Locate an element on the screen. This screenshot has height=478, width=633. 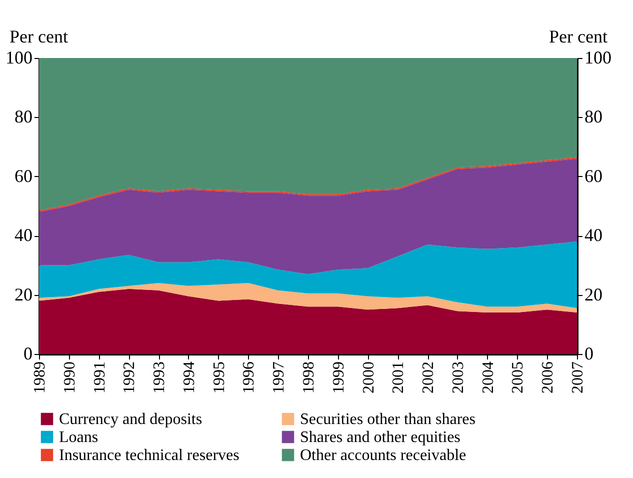
x-tick-label: 2001 is located at coordinates (399, 378).